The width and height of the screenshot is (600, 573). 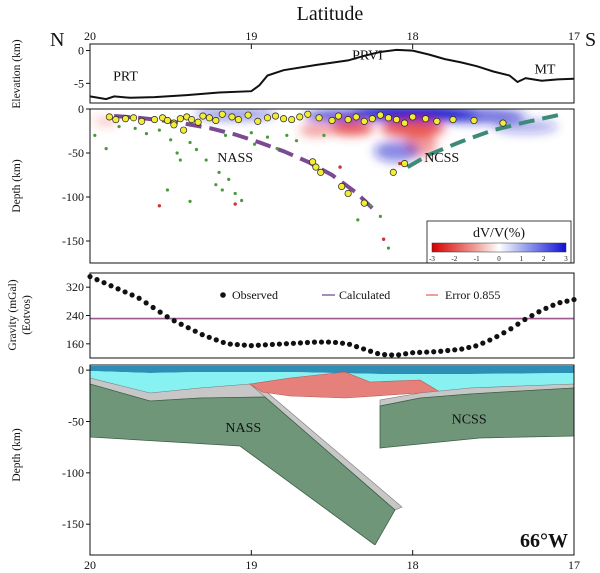 What do you see at coordinates (364, 295) in the screenshot?
I see `legend-calculated: Calculated` at bounding box center [364, 295].